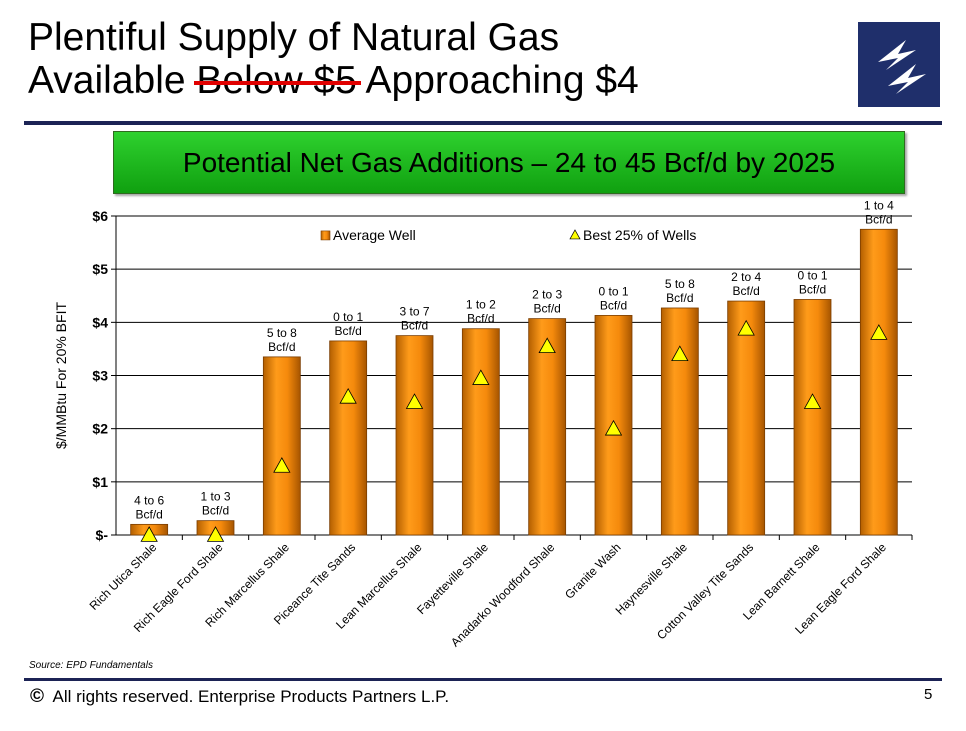  I want to click on title-line-2: Available Below $5 Approaching $4, so click(333, 80).